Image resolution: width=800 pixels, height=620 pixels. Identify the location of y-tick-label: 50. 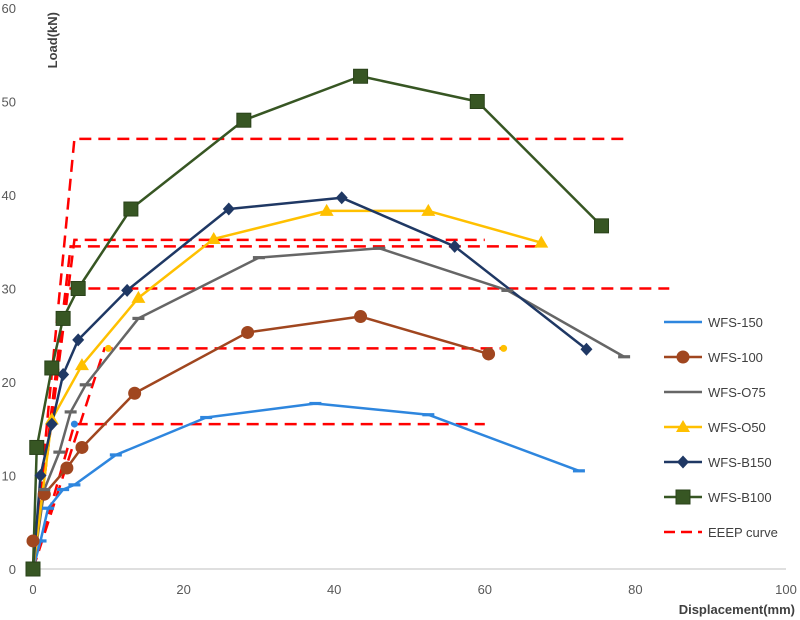
(9, 102).